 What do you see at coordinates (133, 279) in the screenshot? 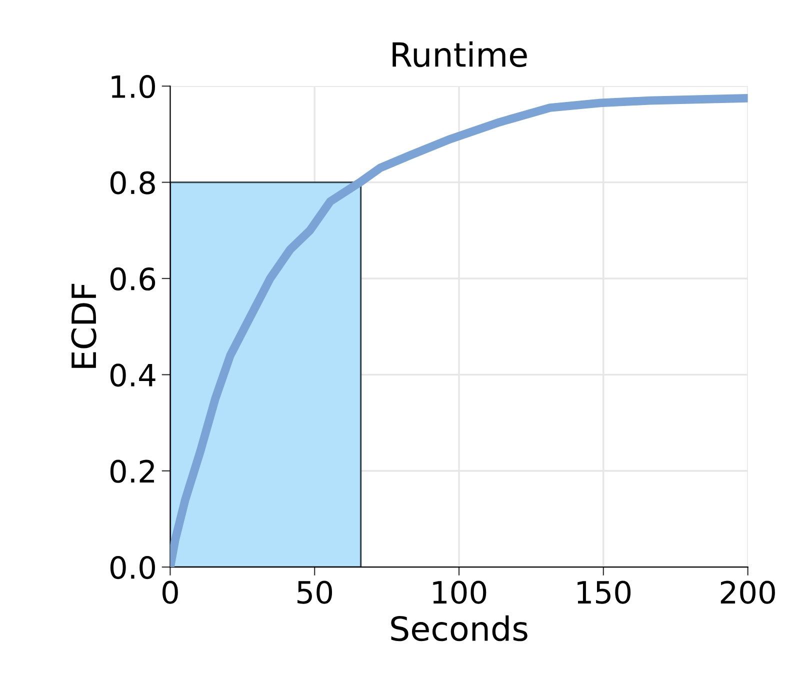
I see `y-tick-label: 0.6` at bounding box center [133, 279].